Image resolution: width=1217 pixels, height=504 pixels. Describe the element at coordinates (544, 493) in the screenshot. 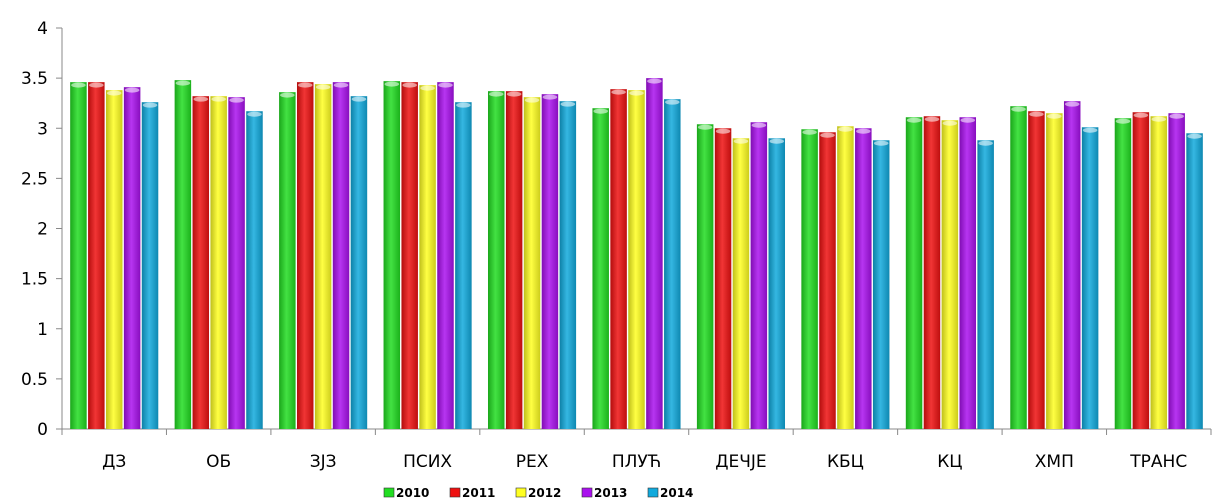

I see `legend-label: 2012` at that location.